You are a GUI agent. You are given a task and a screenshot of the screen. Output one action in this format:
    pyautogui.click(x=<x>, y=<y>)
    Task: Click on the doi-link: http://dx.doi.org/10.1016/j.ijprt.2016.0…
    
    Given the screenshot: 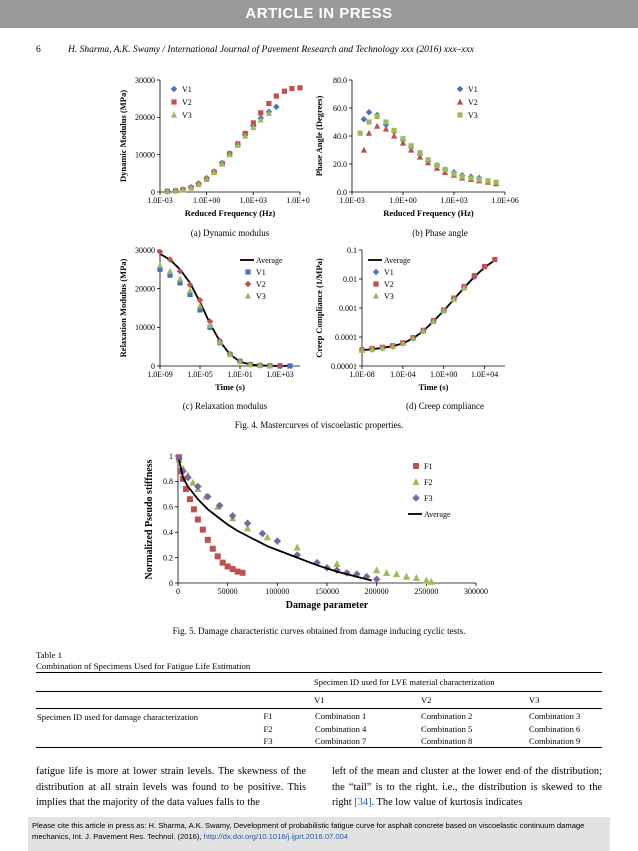 What is the action you would take?
    pyautogui.click(x=276, y=836)
    